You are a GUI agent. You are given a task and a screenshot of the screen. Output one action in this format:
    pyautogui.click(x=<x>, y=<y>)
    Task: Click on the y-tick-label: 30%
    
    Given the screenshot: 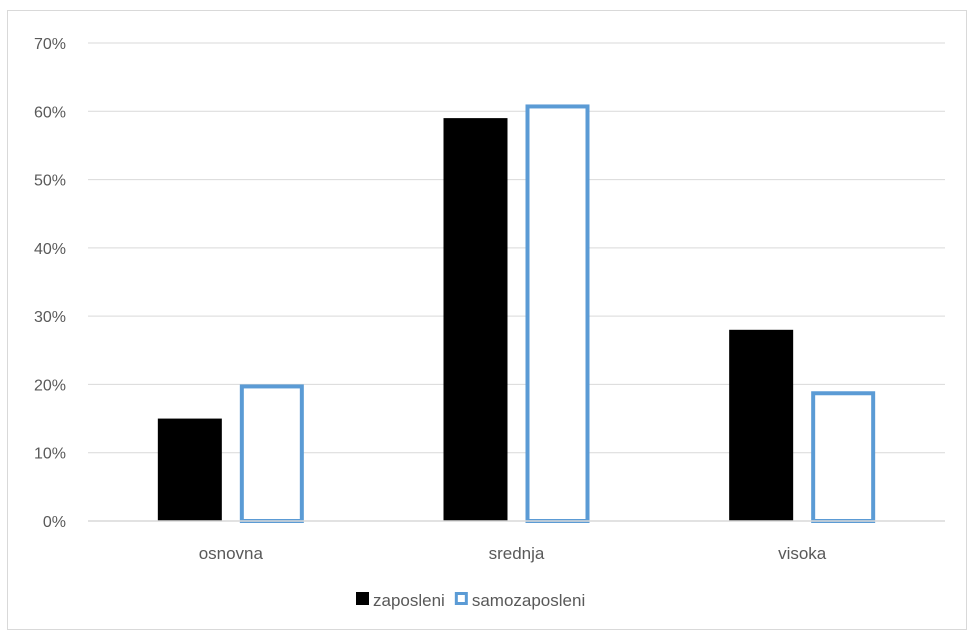 What is the action you would take?
    pyautogui.click(x=50, y=317)
    